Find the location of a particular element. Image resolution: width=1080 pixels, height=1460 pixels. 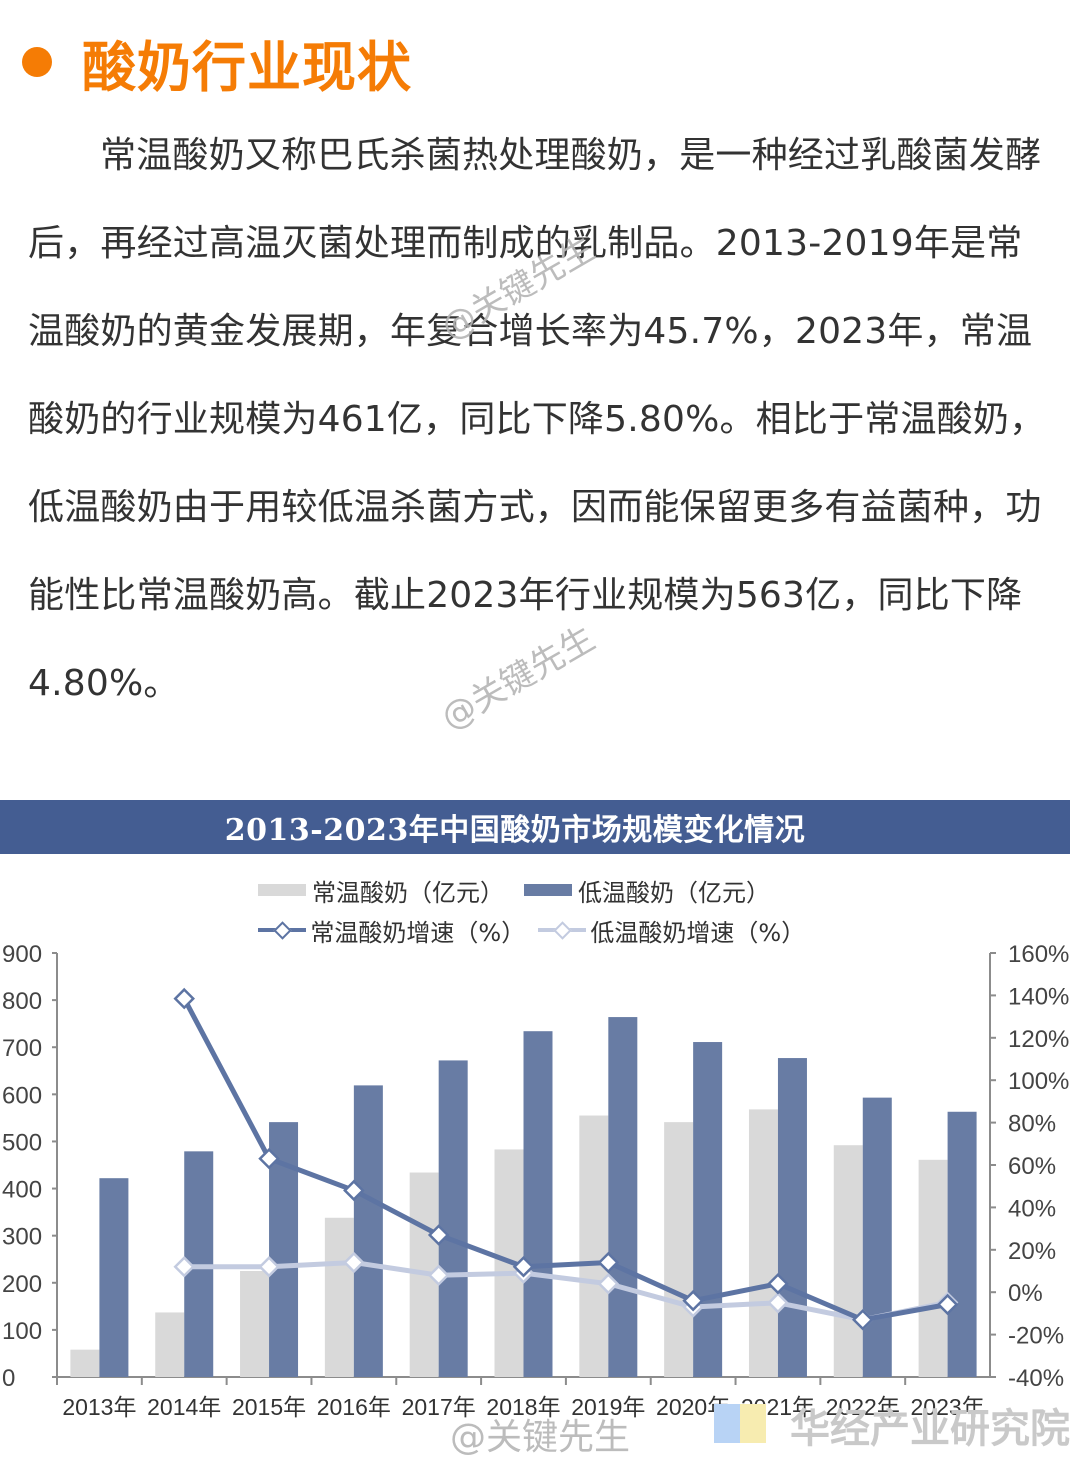

y-left-tick-label: 500 is located at coordinates (22, 1142).